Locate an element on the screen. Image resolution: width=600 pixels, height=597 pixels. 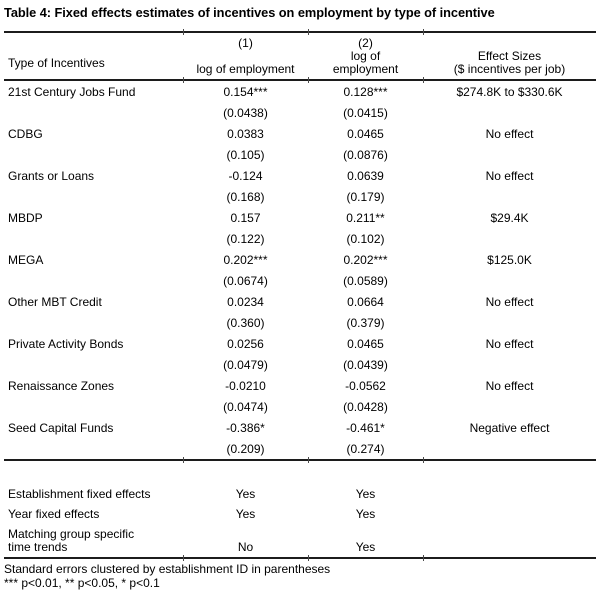
incentive-label: Private Activity Bonds is located at coordinates (66, 343).